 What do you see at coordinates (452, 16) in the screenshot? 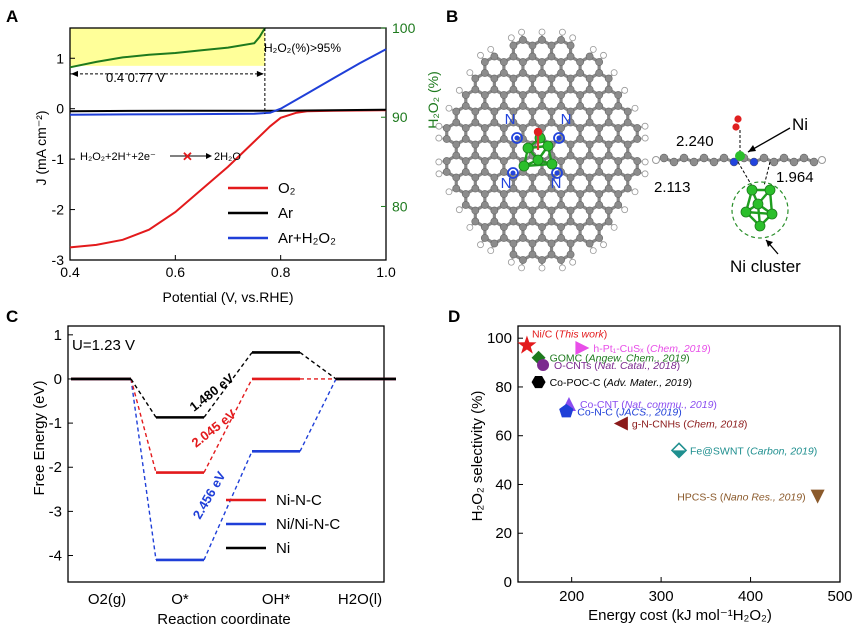
I see `panel-b-letter: B` at bounding box center [452, 16].